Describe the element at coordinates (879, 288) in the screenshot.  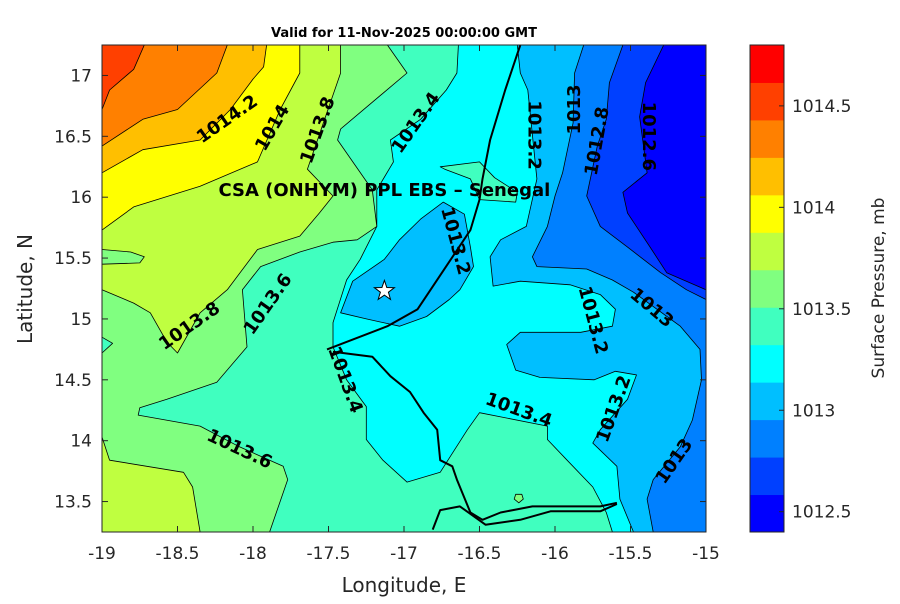
I see `colorbar-label: Surface Pressure, mb` at that location.